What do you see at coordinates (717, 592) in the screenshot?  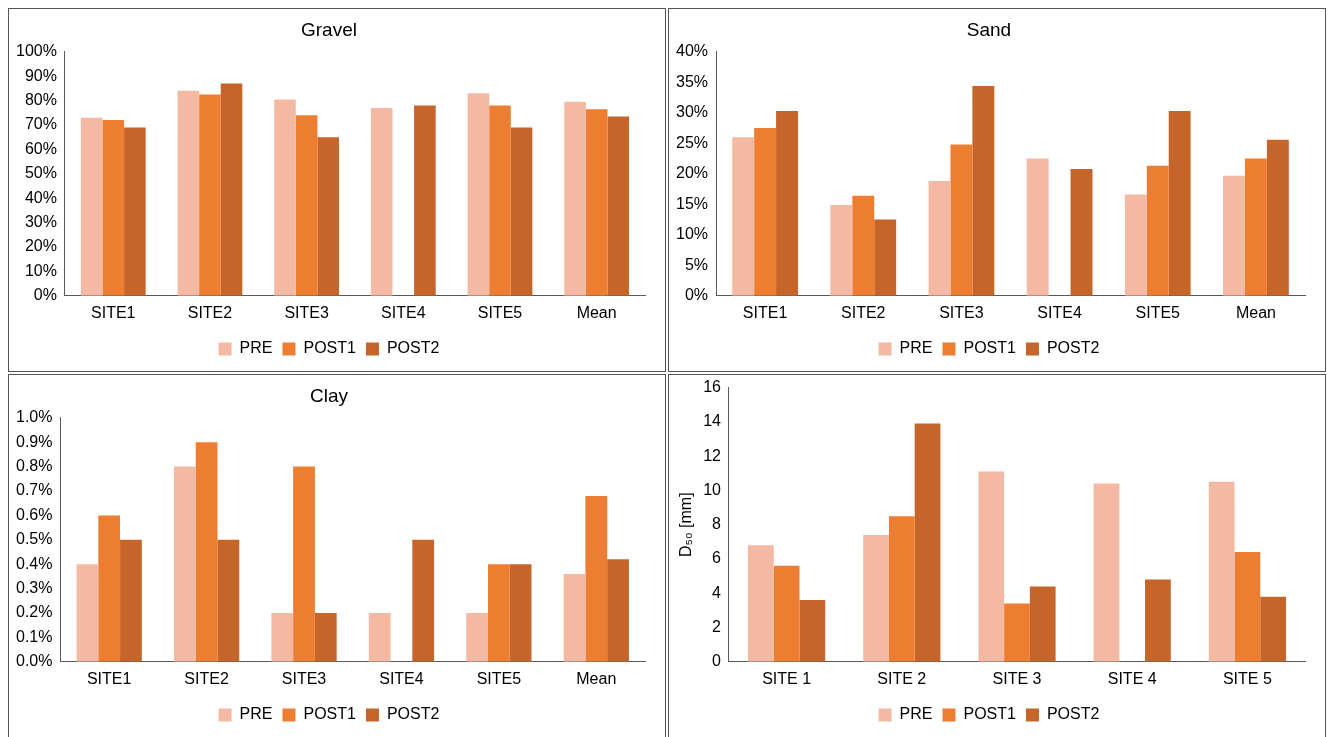 I see `y-tick-label: 4` at bounding box center [717, 592].